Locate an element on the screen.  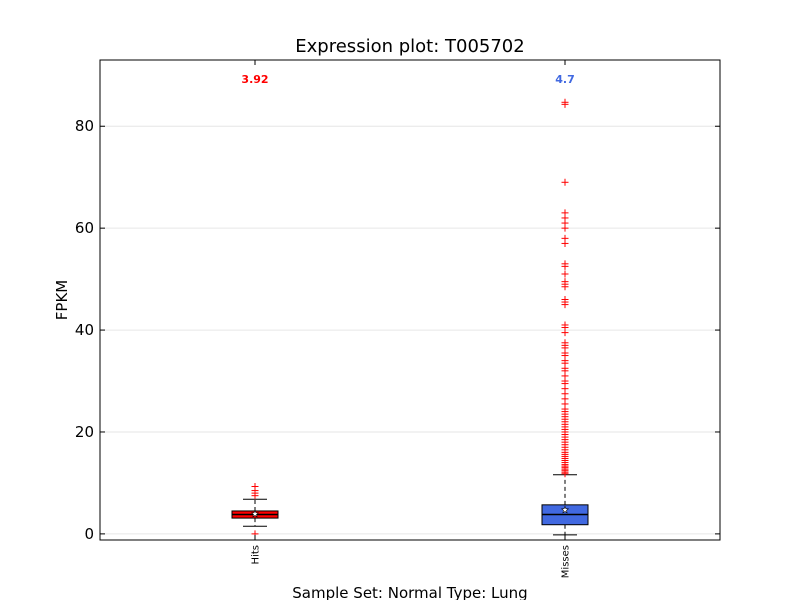
mean-annotation: 3.92 is located at coordinates (254, 79).